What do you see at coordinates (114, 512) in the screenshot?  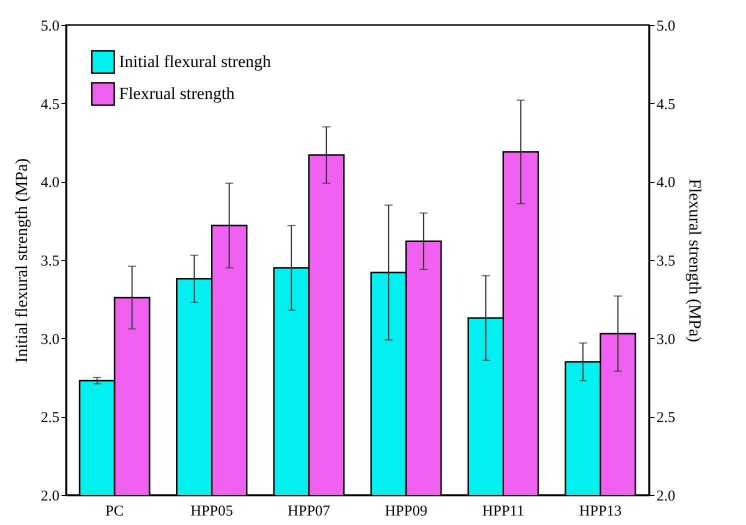 I see `x-tick-label: PC` at bounding box center [114, 512].